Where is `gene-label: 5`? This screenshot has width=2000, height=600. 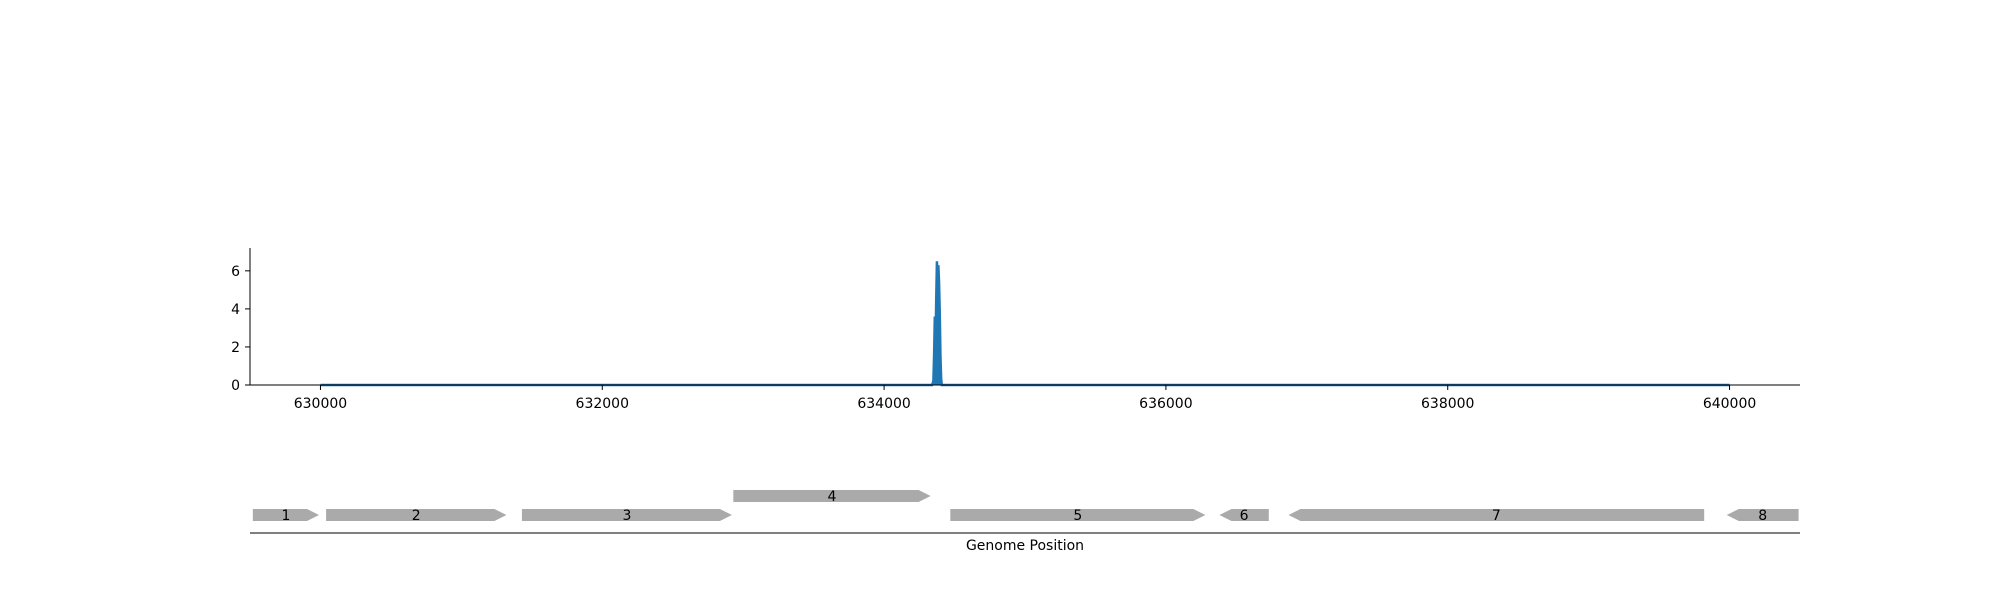 gene-label: 5 is located at coordinates (1077, 516).